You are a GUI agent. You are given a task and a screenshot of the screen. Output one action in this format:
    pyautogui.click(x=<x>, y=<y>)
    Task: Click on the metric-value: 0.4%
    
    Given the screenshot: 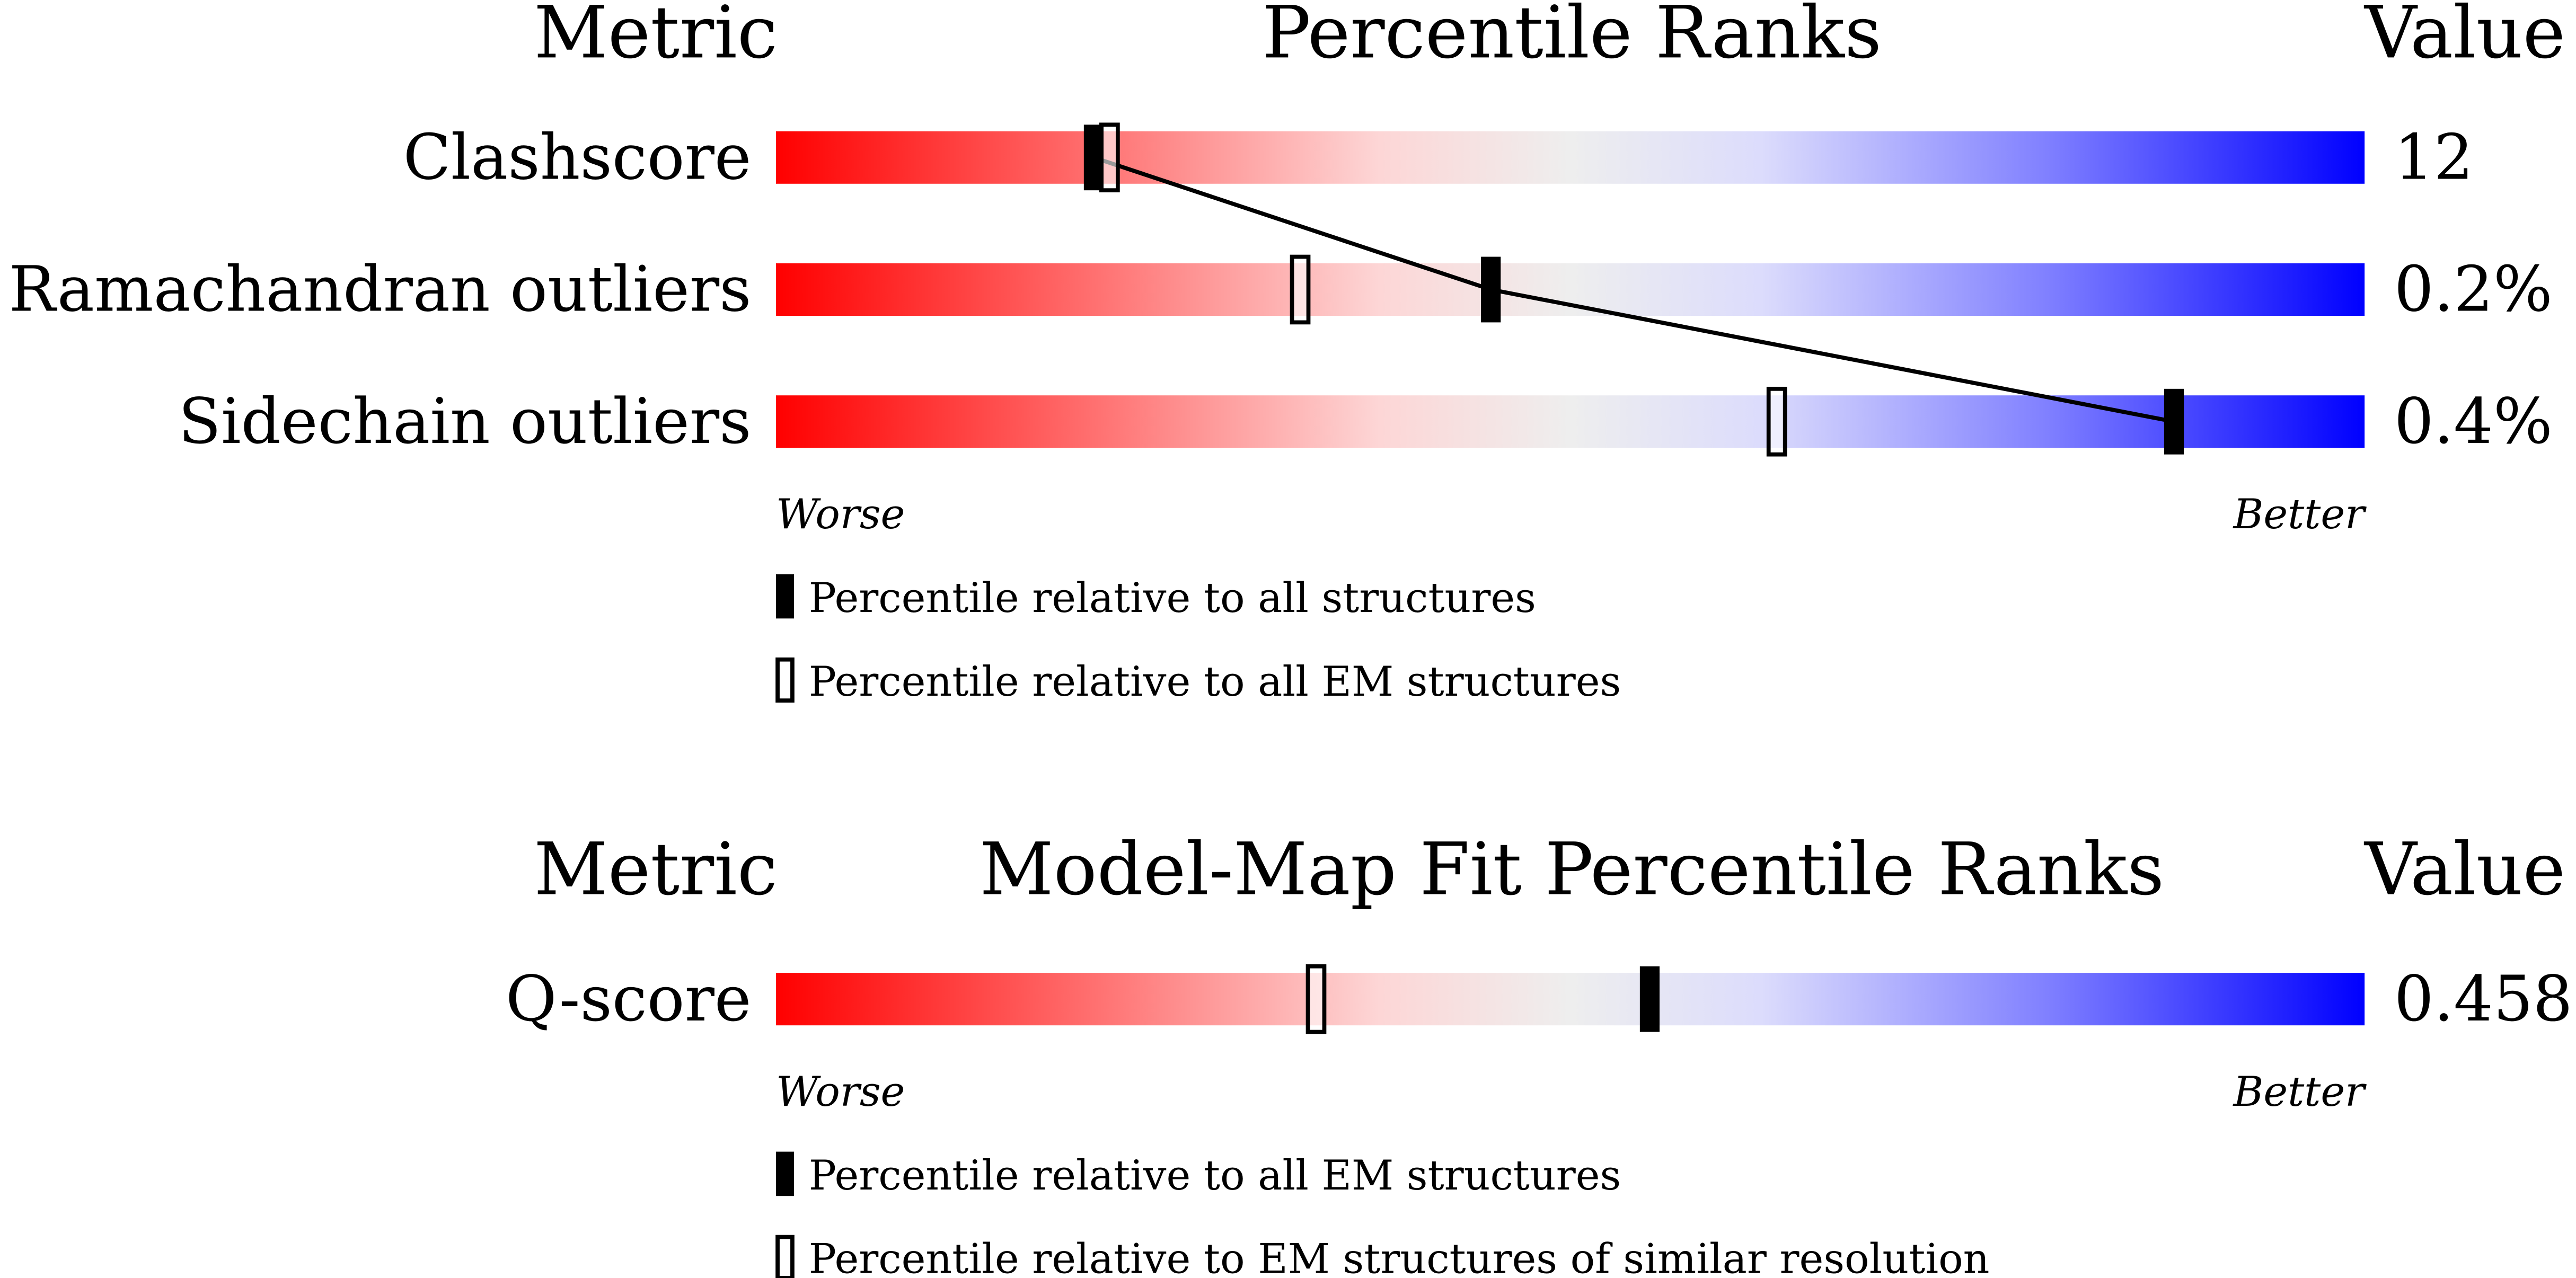 What is the action you would take?
    pyautogui.click(x=2473, y=421)
    